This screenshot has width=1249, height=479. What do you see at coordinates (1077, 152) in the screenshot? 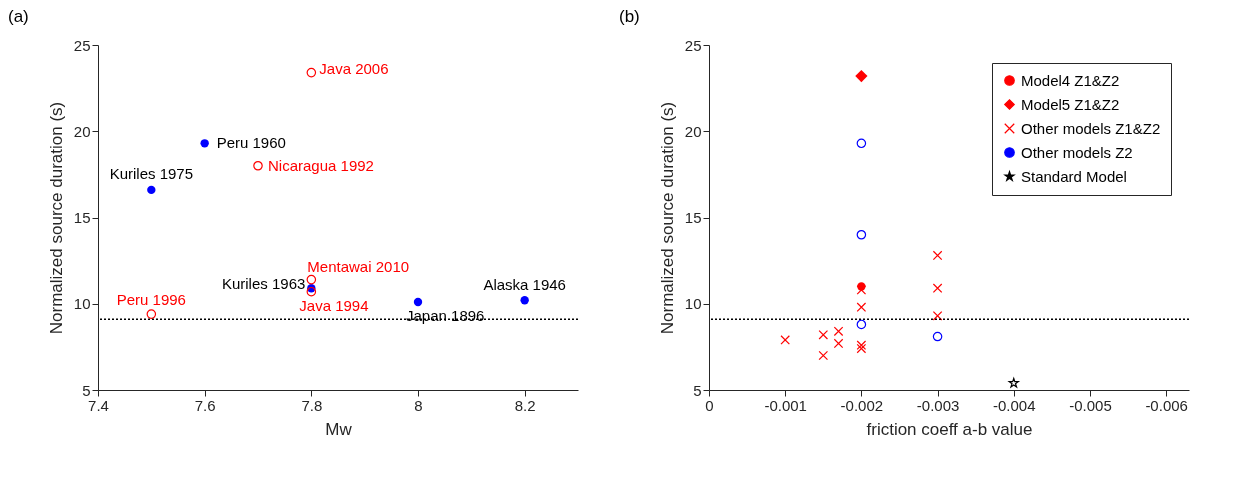
I see `legend-label: Other models Z2` at bounding box center [1077, 152].